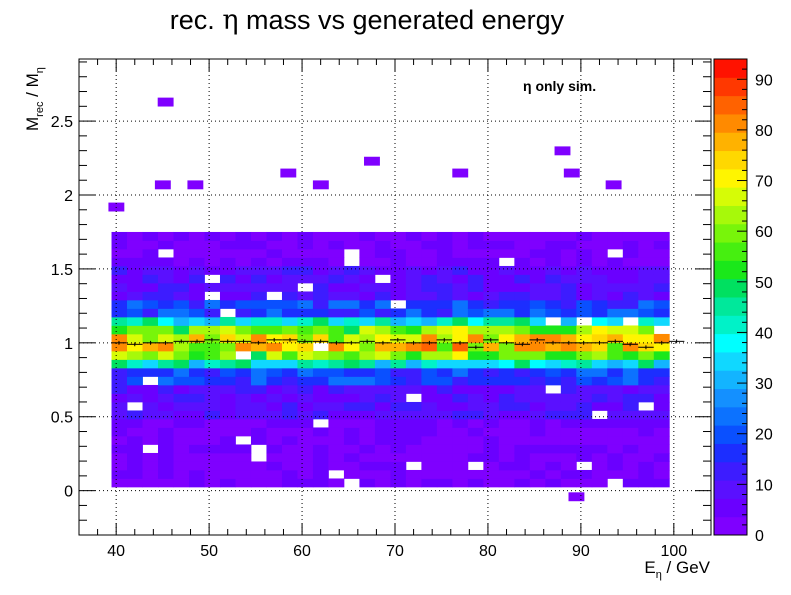  What do you see at coordinates (68, 344) in the screenshot?
I see `y-tick-label: 1` at bounding box center [68, 344].